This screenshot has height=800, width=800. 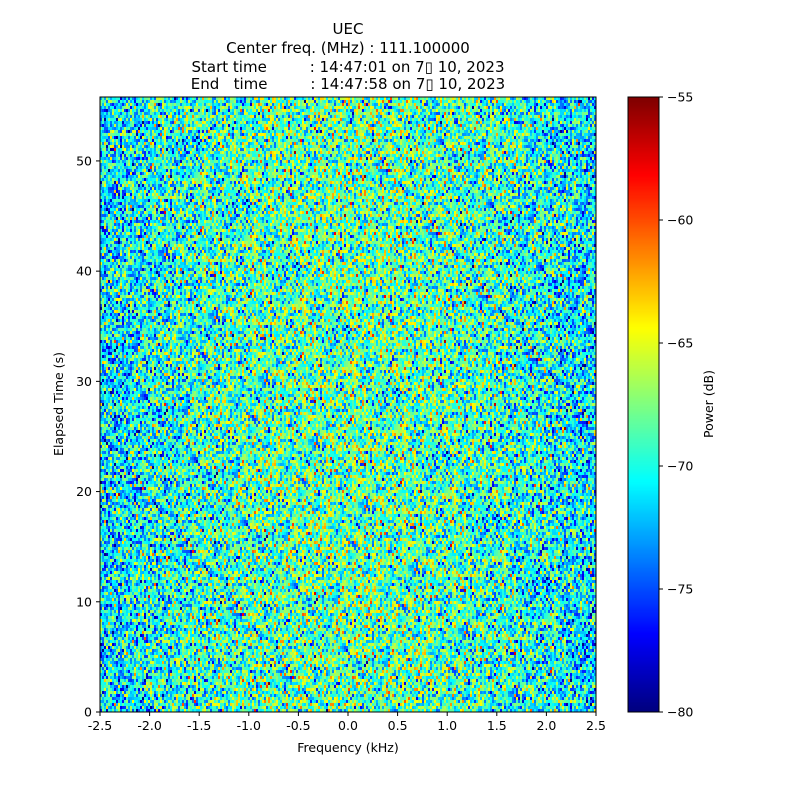 I want to click on y-tick-label: 30, so click(x=84, y=381).